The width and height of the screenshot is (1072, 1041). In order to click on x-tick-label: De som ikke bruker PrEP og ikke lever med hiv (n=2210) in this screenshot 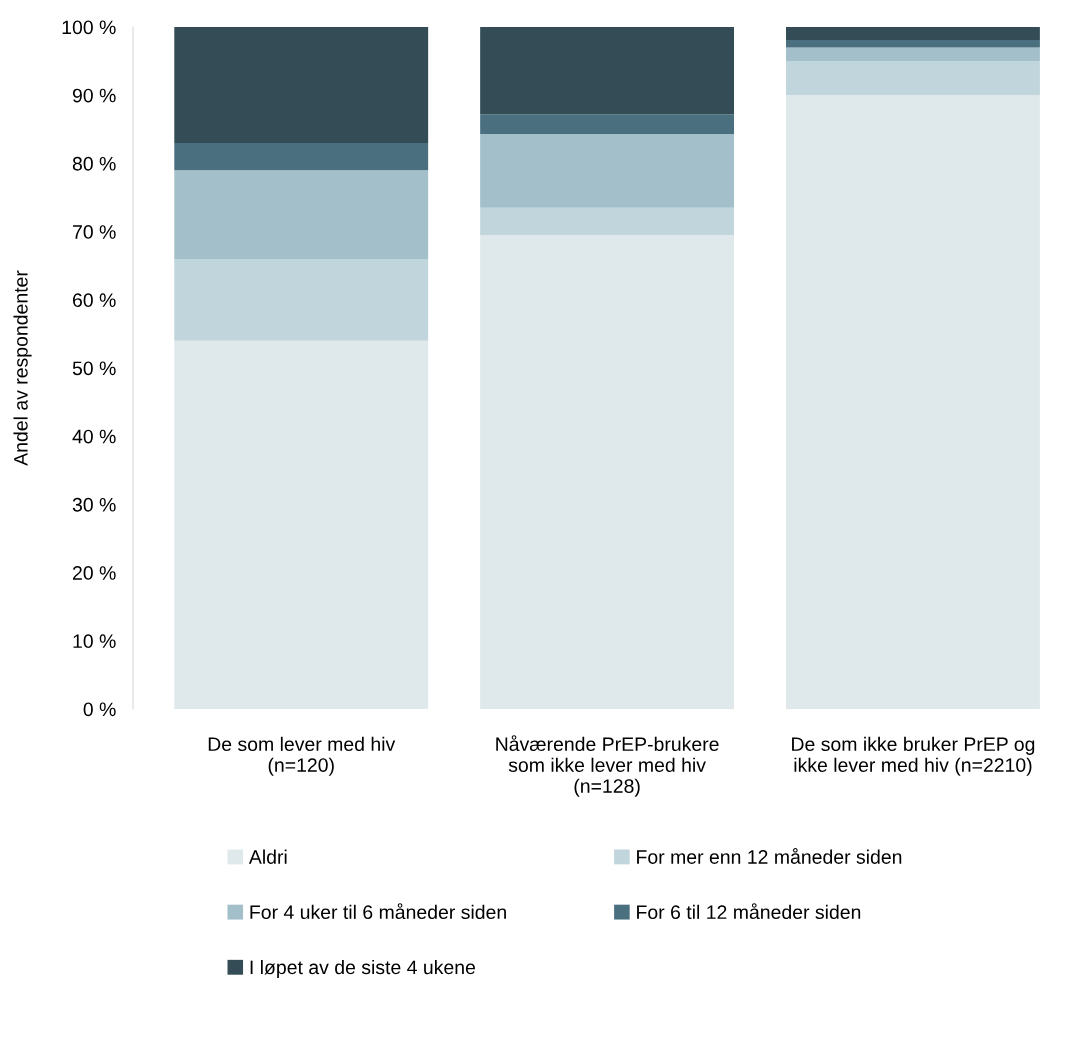, I will do `click(913, 756)`.